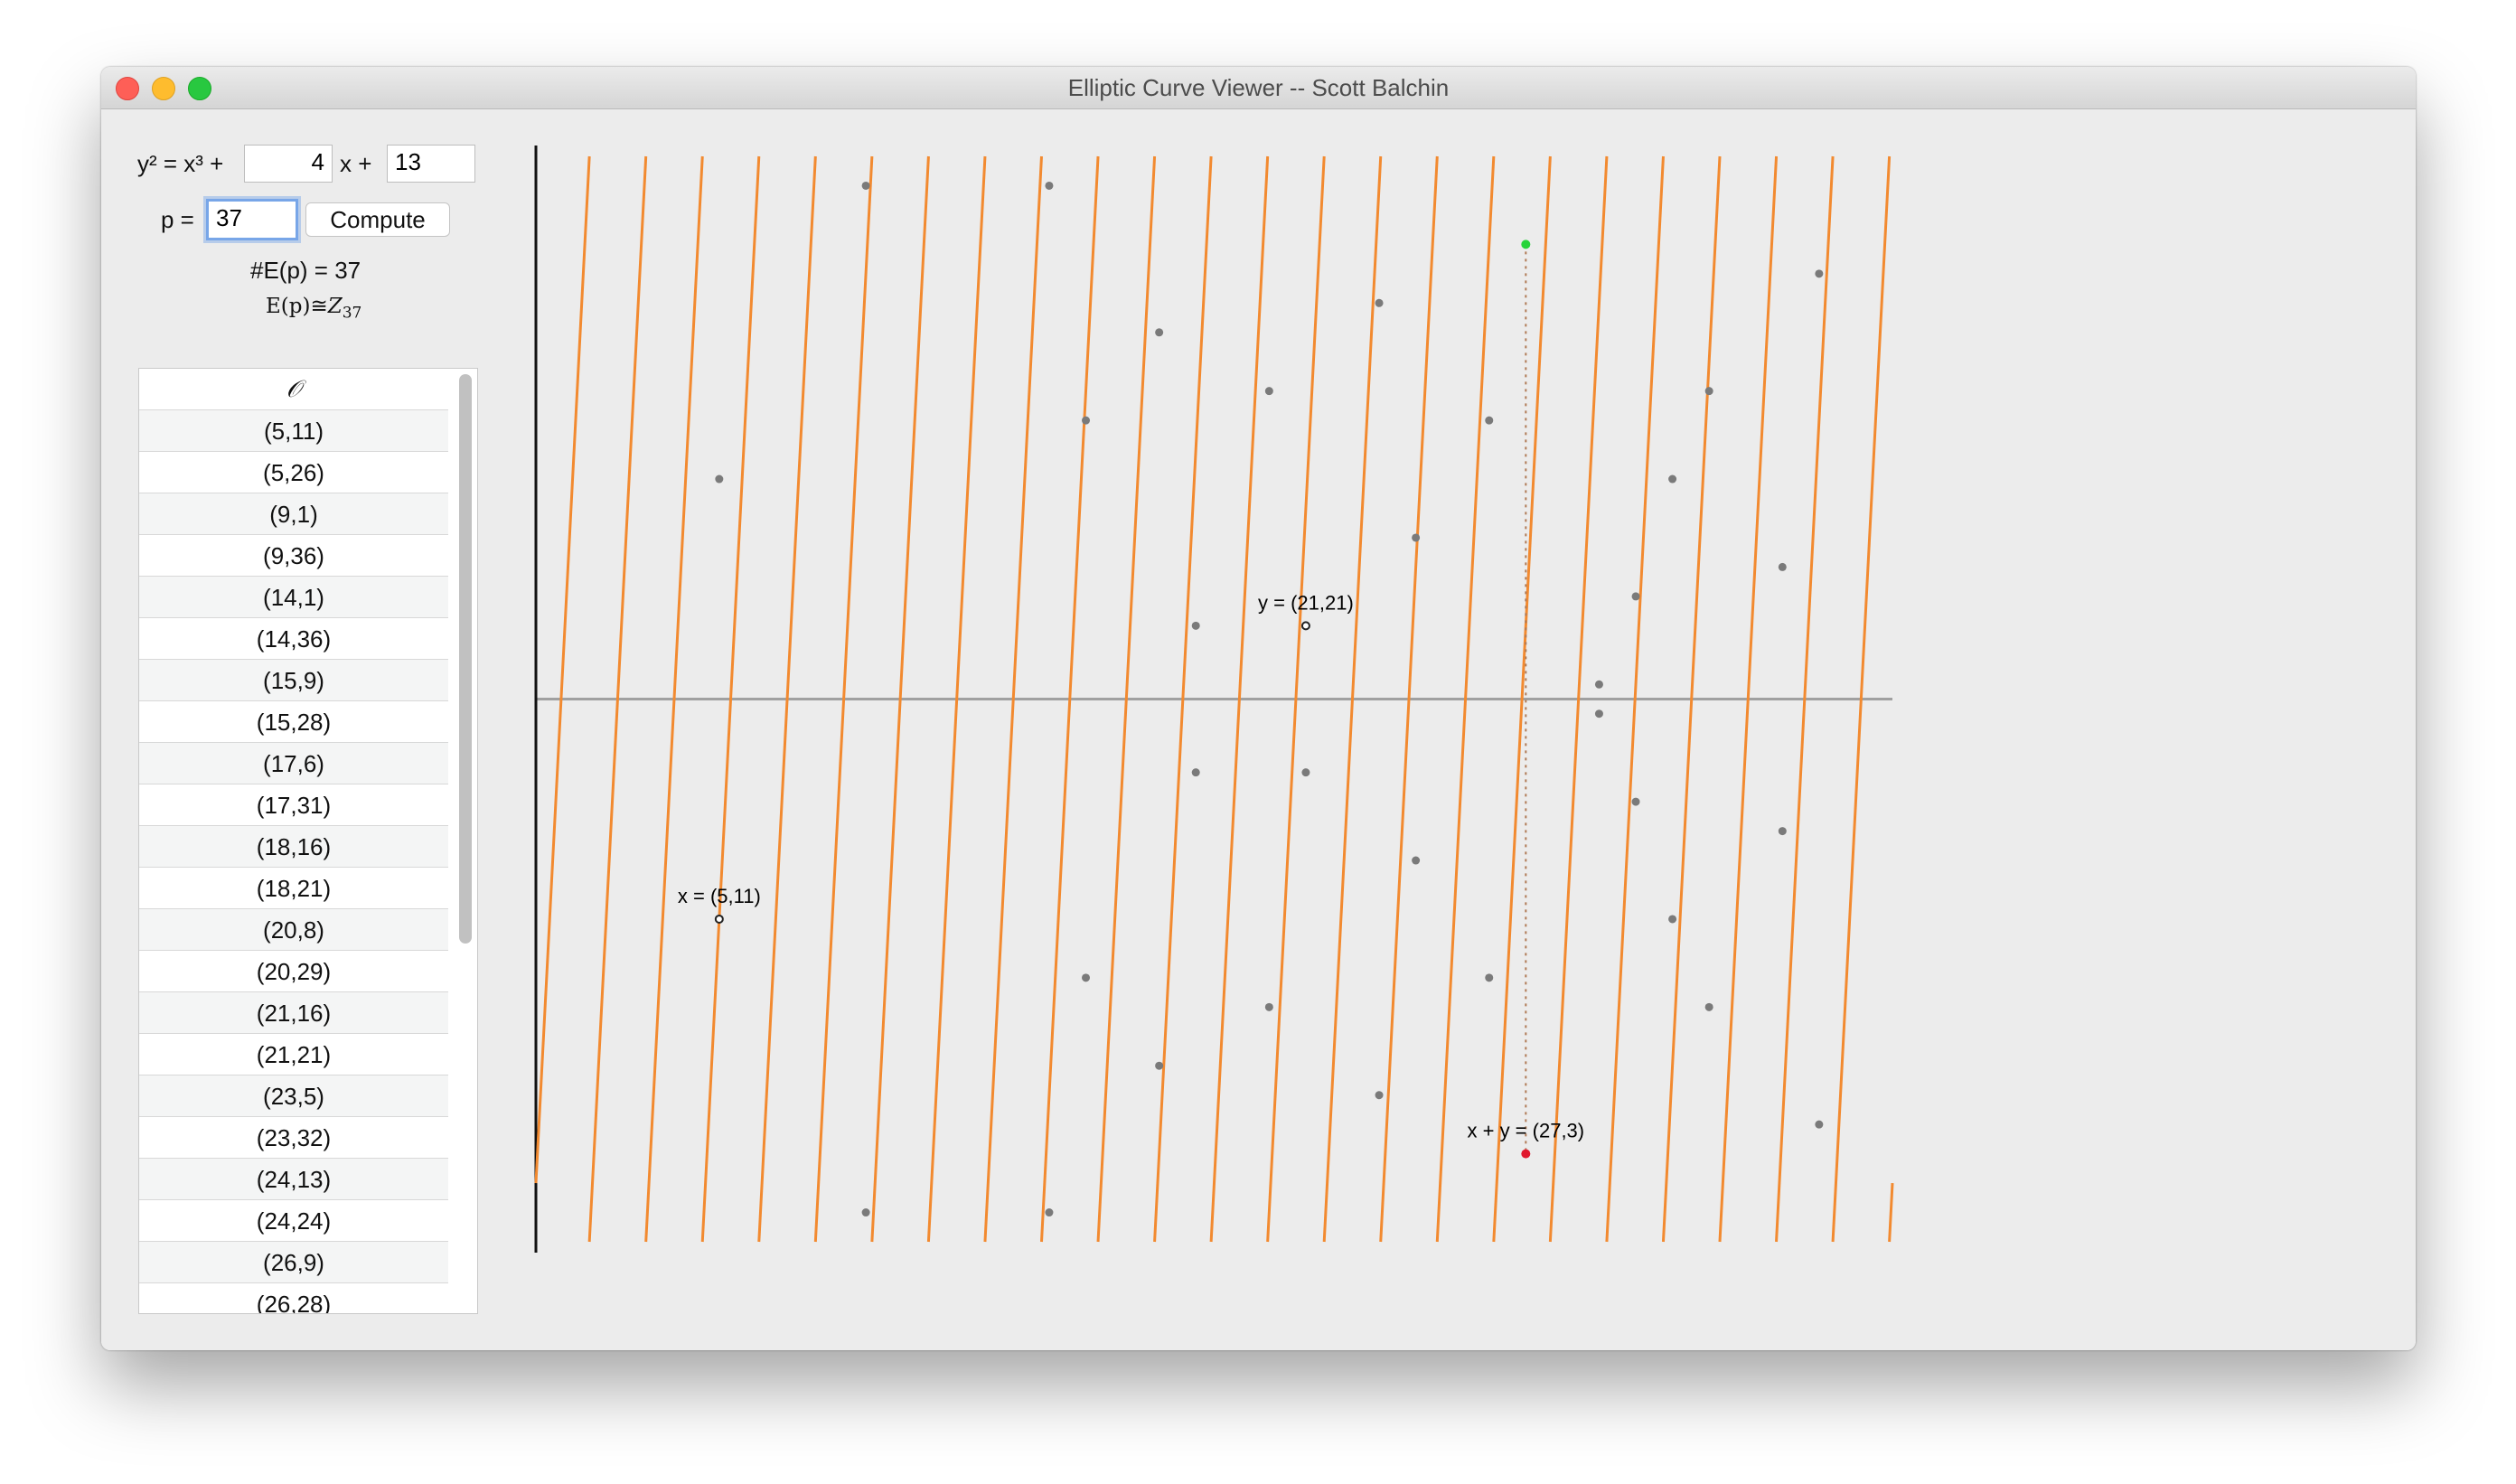 The width and height of the screenshot is (2516, 1484). I want to click on list-item: (21,21), so click(293, 1055).